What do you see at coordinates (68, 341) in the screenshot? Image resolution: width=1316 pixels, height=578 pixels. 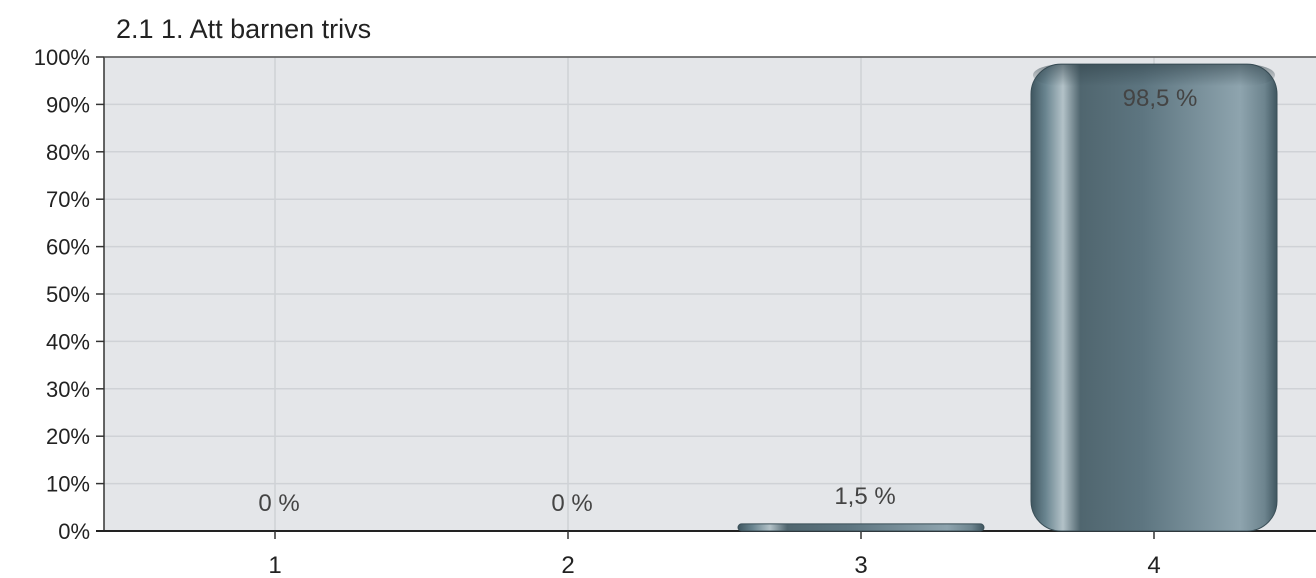 I see `y-tick-label: 40%` at bounding box center [68, 341].